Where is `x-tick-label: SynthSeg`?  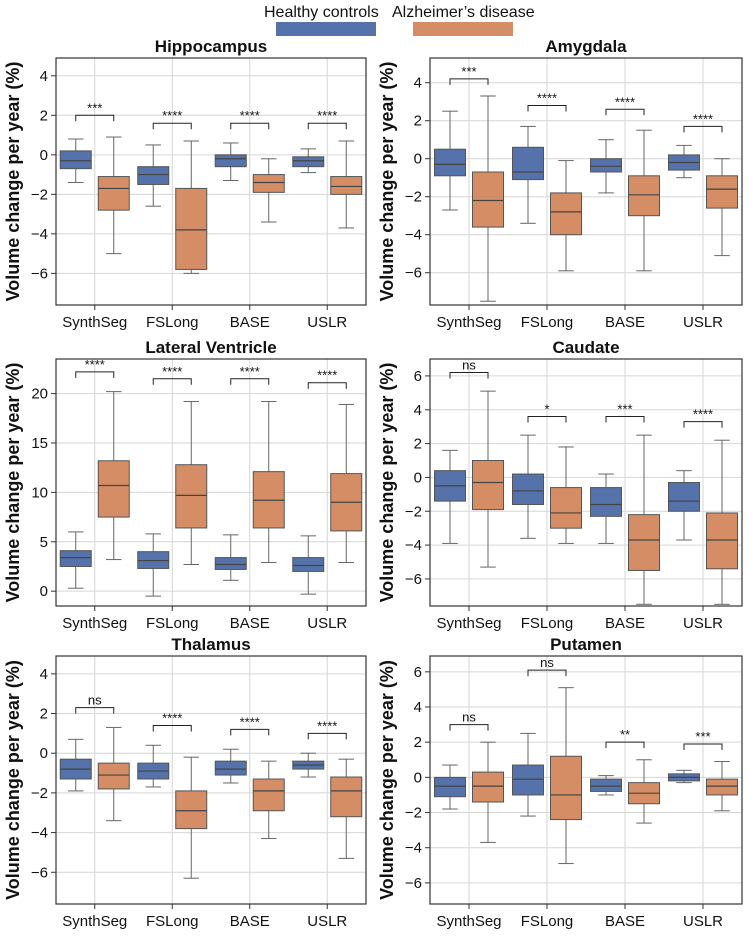
x-tick-label: SynthSeg is located at coordinates (94, 322).